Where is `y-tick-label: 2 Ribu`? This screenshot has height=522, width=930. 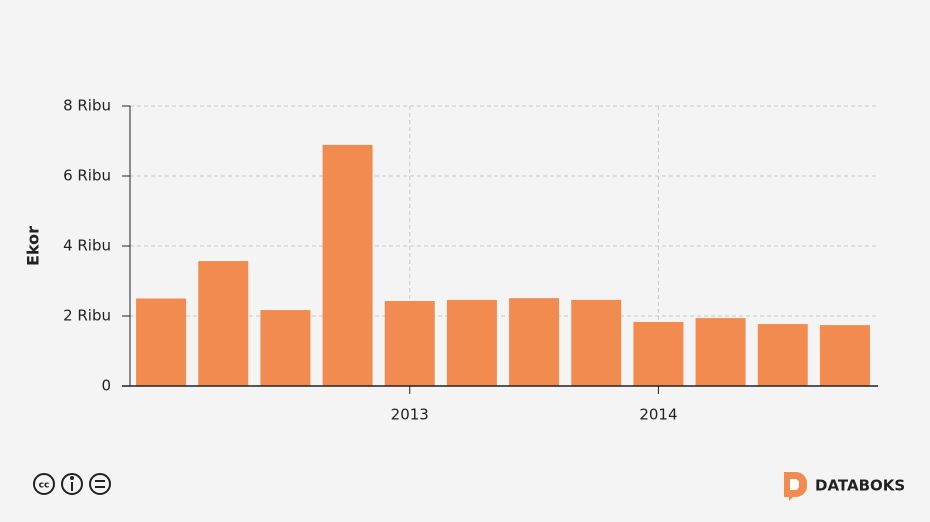
y-tick-label: 2 Ribu is located at coordinates (87, 316).